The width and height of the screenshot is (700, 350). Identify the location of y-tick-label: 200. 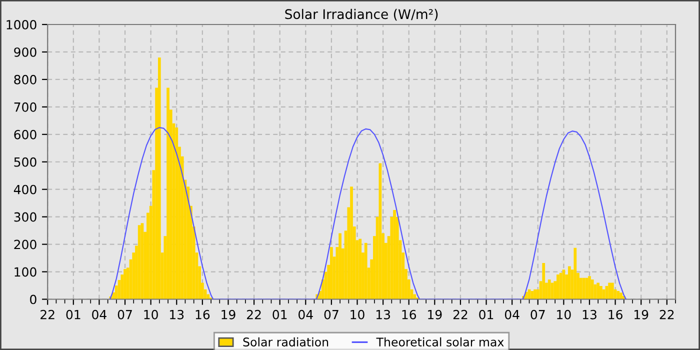
(25, 245).